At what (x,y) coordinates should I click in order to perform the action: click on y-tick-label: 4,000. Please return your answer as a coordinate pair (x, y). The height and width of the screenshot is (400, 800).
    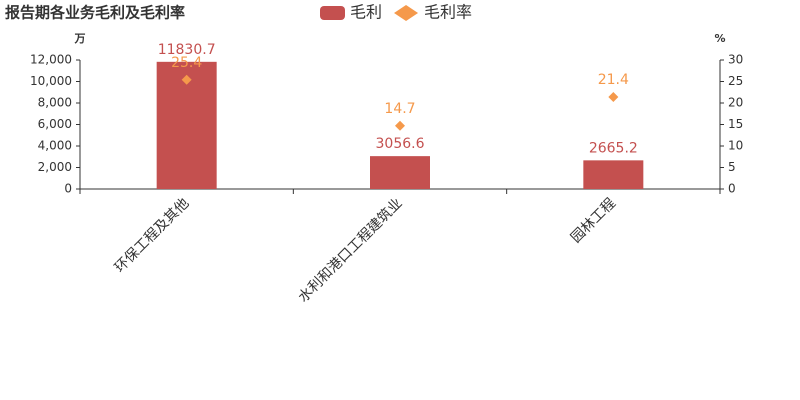
    Looking at the image, I should click on (55, 146).